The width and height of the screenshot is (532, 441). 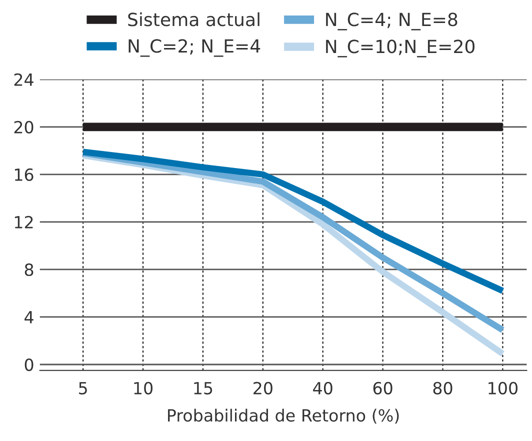 What do you see at coordinates (194, 19) in the screenshot?
I see `legend-label: Sistema actual` at bounding box center [194, 19].